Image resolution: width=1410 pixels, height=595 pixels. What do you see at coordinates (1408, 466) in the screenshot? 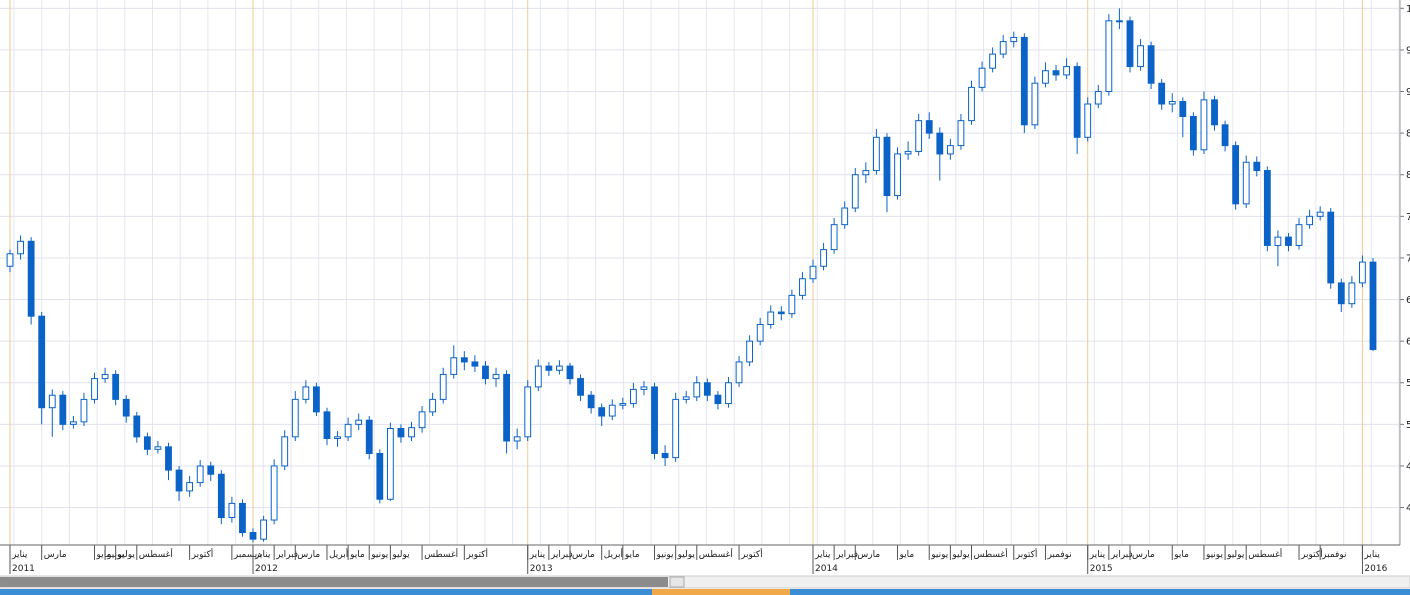
I see `y-tick-label: 4` at bounding box center [1408, 466].